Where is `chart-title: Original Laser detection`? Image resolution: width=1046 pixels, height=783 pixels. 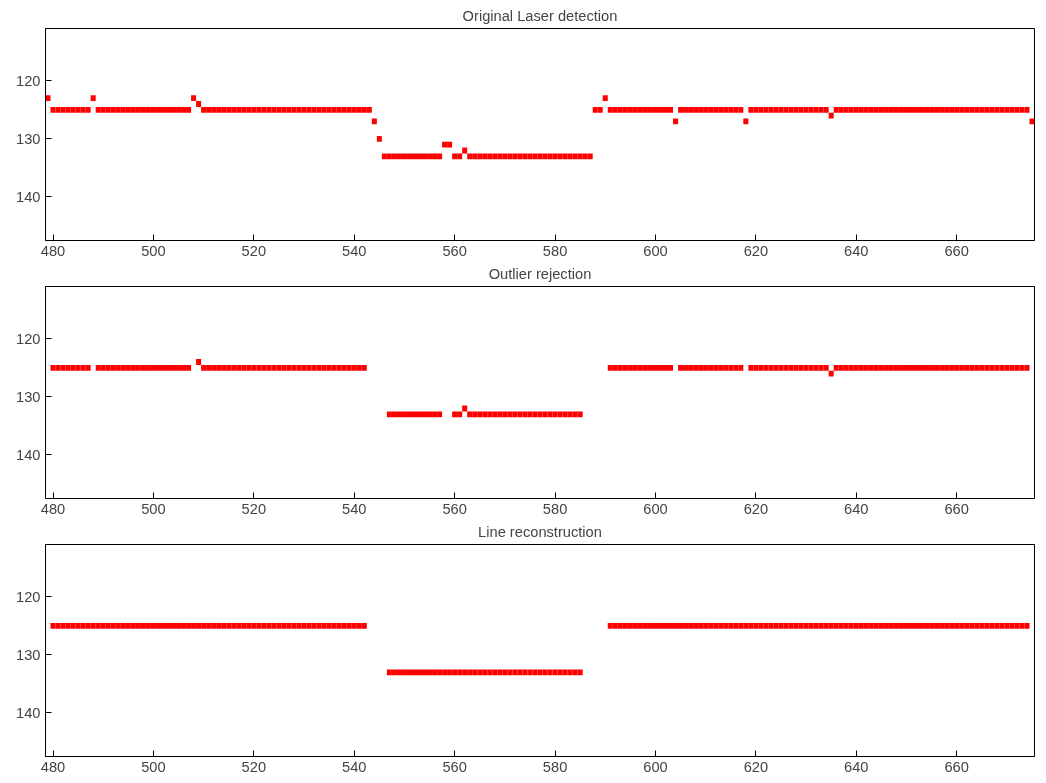
chart-title: Original Laser detection is located at coordinates (540, 15).